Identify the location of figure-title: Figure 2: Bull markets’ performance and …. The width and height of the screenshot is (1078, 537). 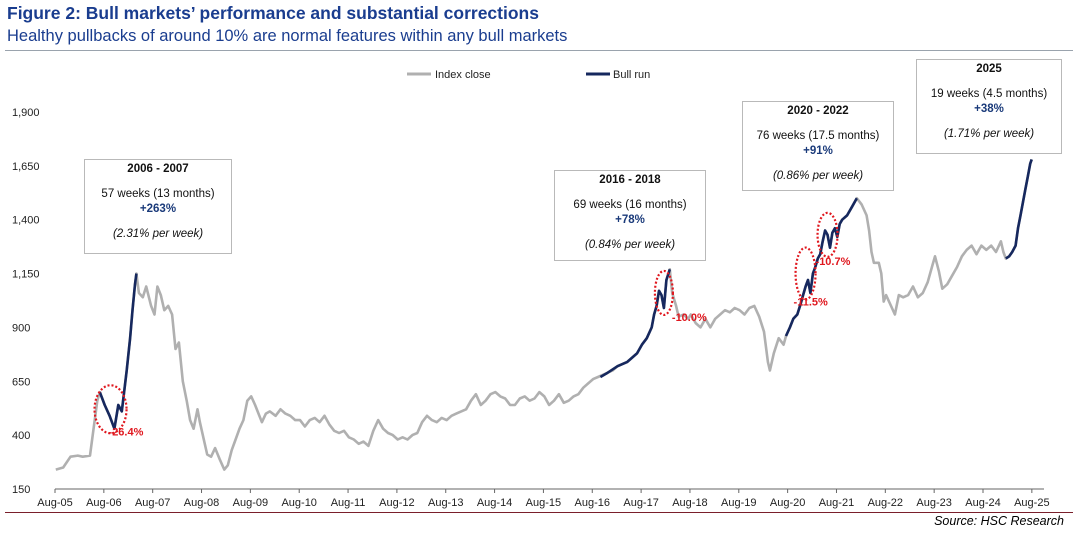
(273, 13).